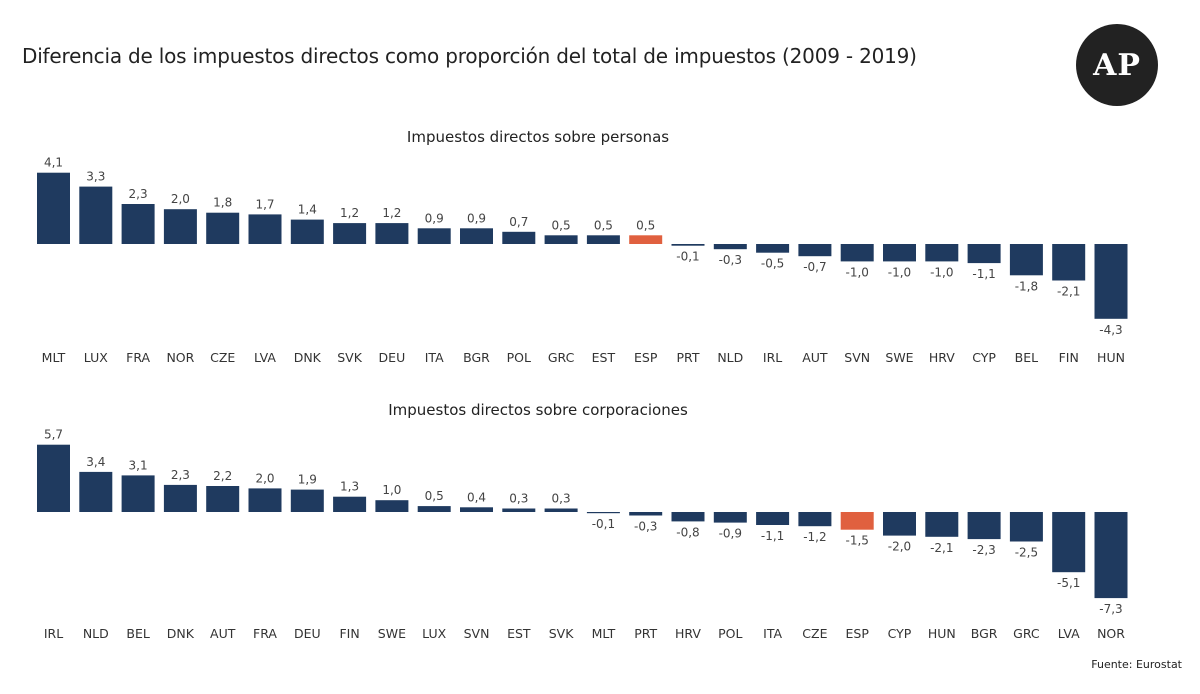 The image size is (1200, 694). Describe the element at coordinates (942, 524) in the screenshot. I see `bar-hun` at that location.